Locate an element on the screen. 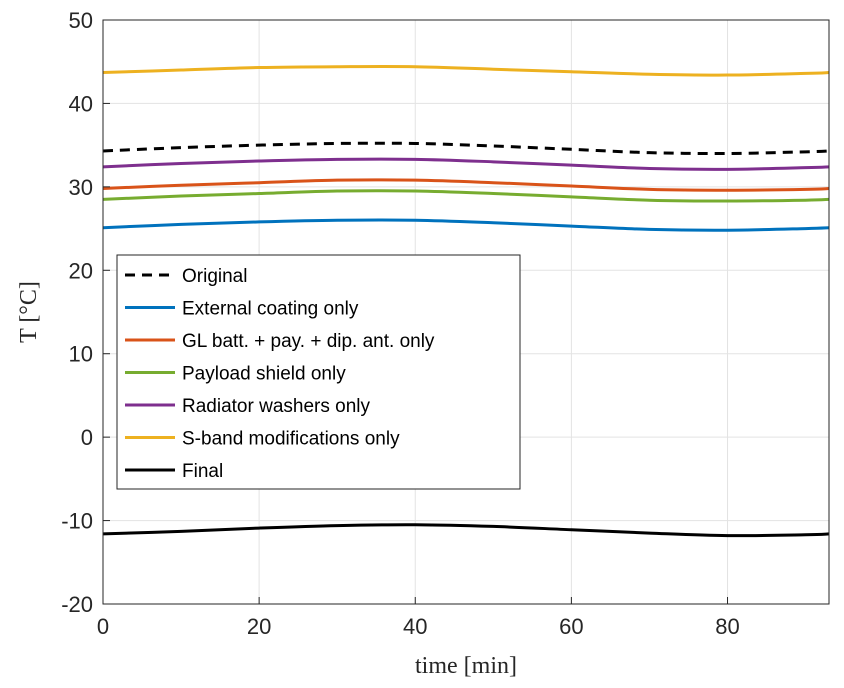 This screenshot has width=844, height=688. x-axis-label: time [min] is located at coordinates (466, 666).